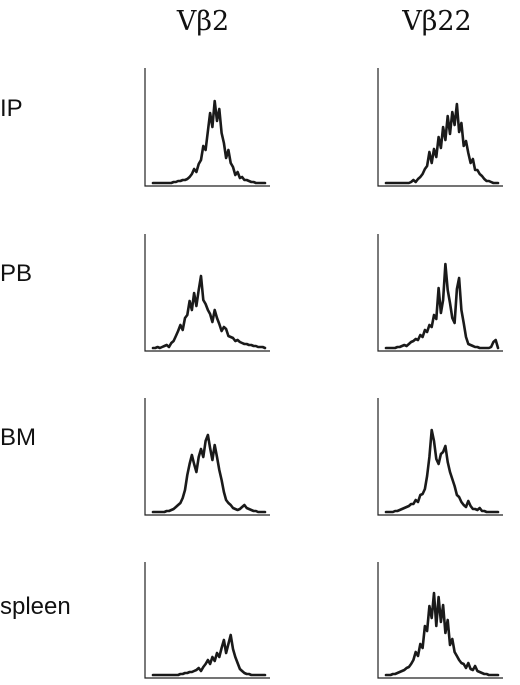 This screenshot has width=520, height=685. Describe the element at coordinates (16, 273) in the screenshot. I see `row-label: PB` at that location.